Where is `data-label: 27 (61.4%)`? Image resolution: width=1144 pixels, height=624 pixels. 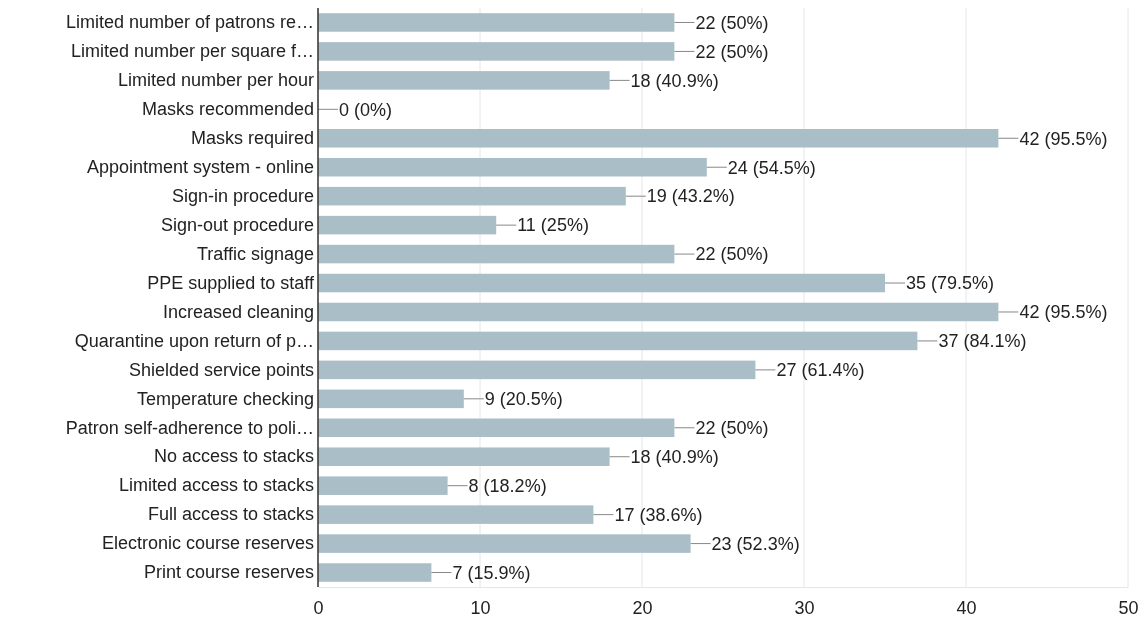
data-label: 27 (61.4%) is located at coordinates (820, 370).